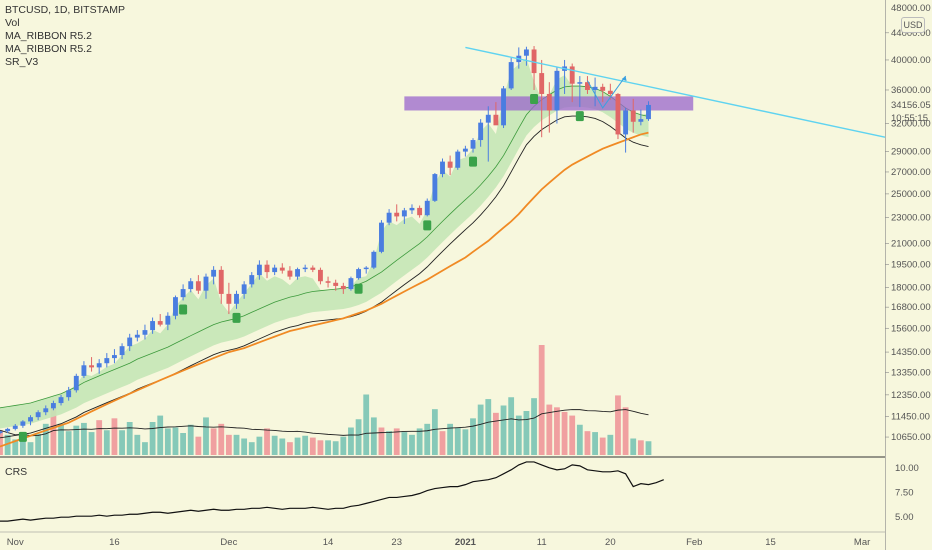 Image resolution: width=932 pixels, height=550 pixels. What do you see at coordinates (913, 25) in the screenshot?
I see `currency-badge: USD` at bounding box center [913, 25].